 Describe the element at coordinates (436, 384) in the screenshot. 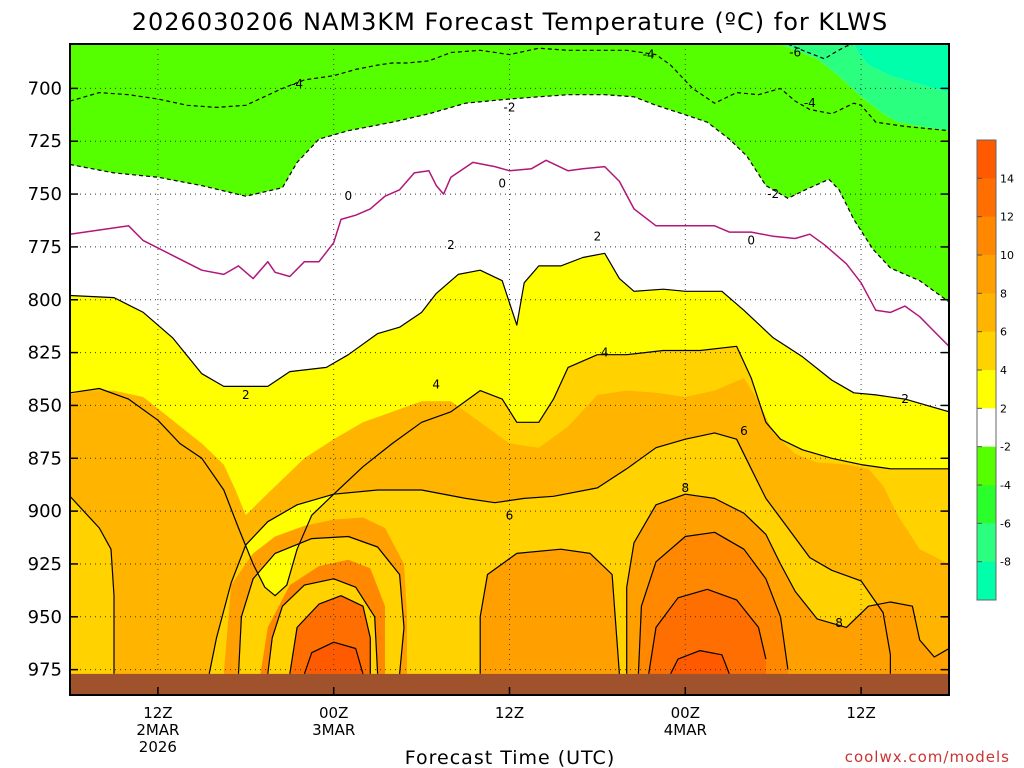

I see `isotherm-label-13: 4` at that location.